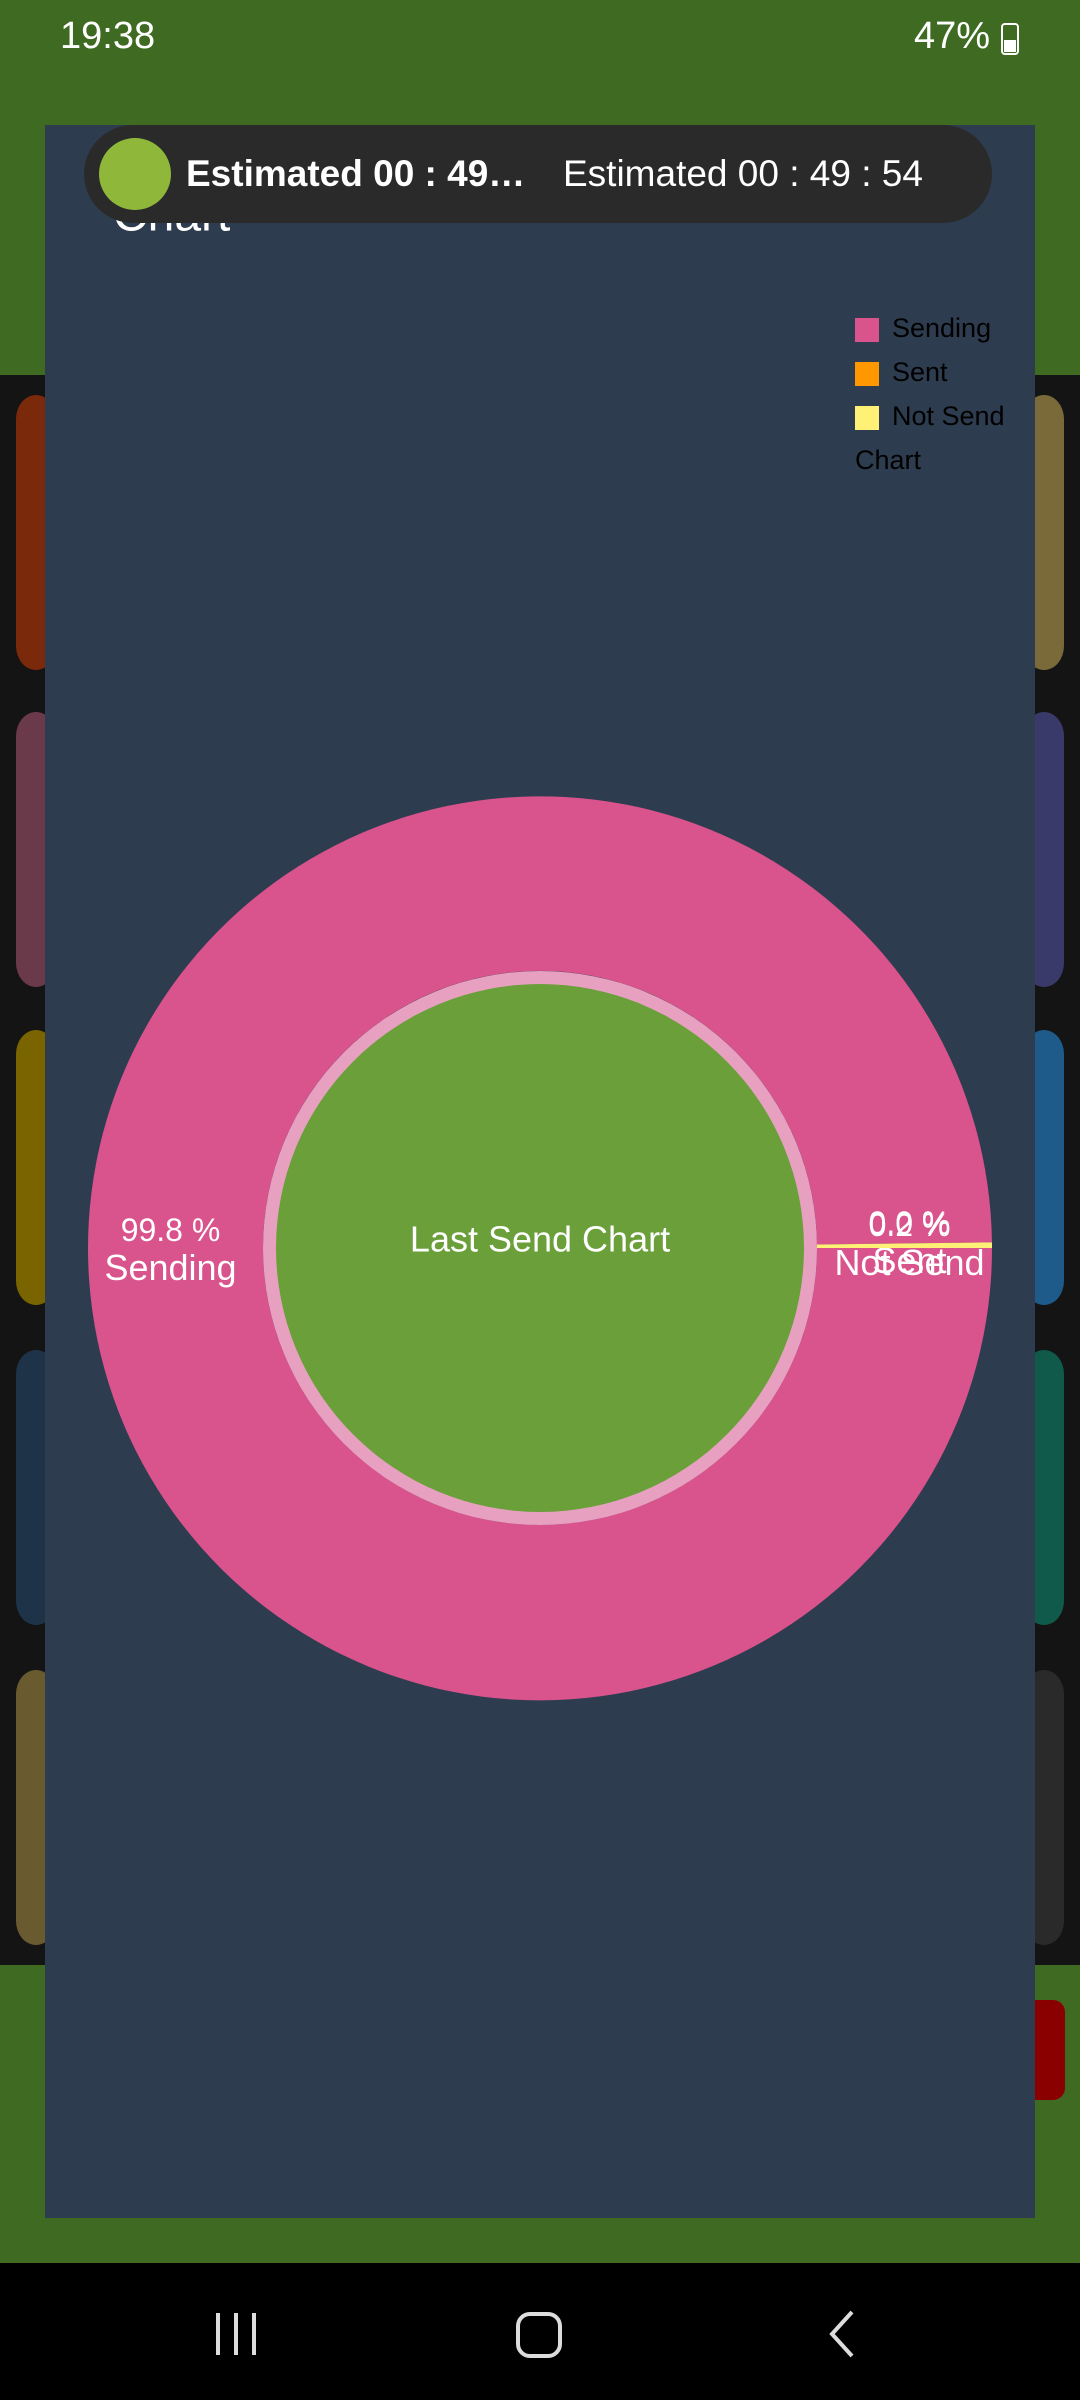 This screenshot has height=2400, width=1080. I want to click on nav-bar, so click(540, 2331).